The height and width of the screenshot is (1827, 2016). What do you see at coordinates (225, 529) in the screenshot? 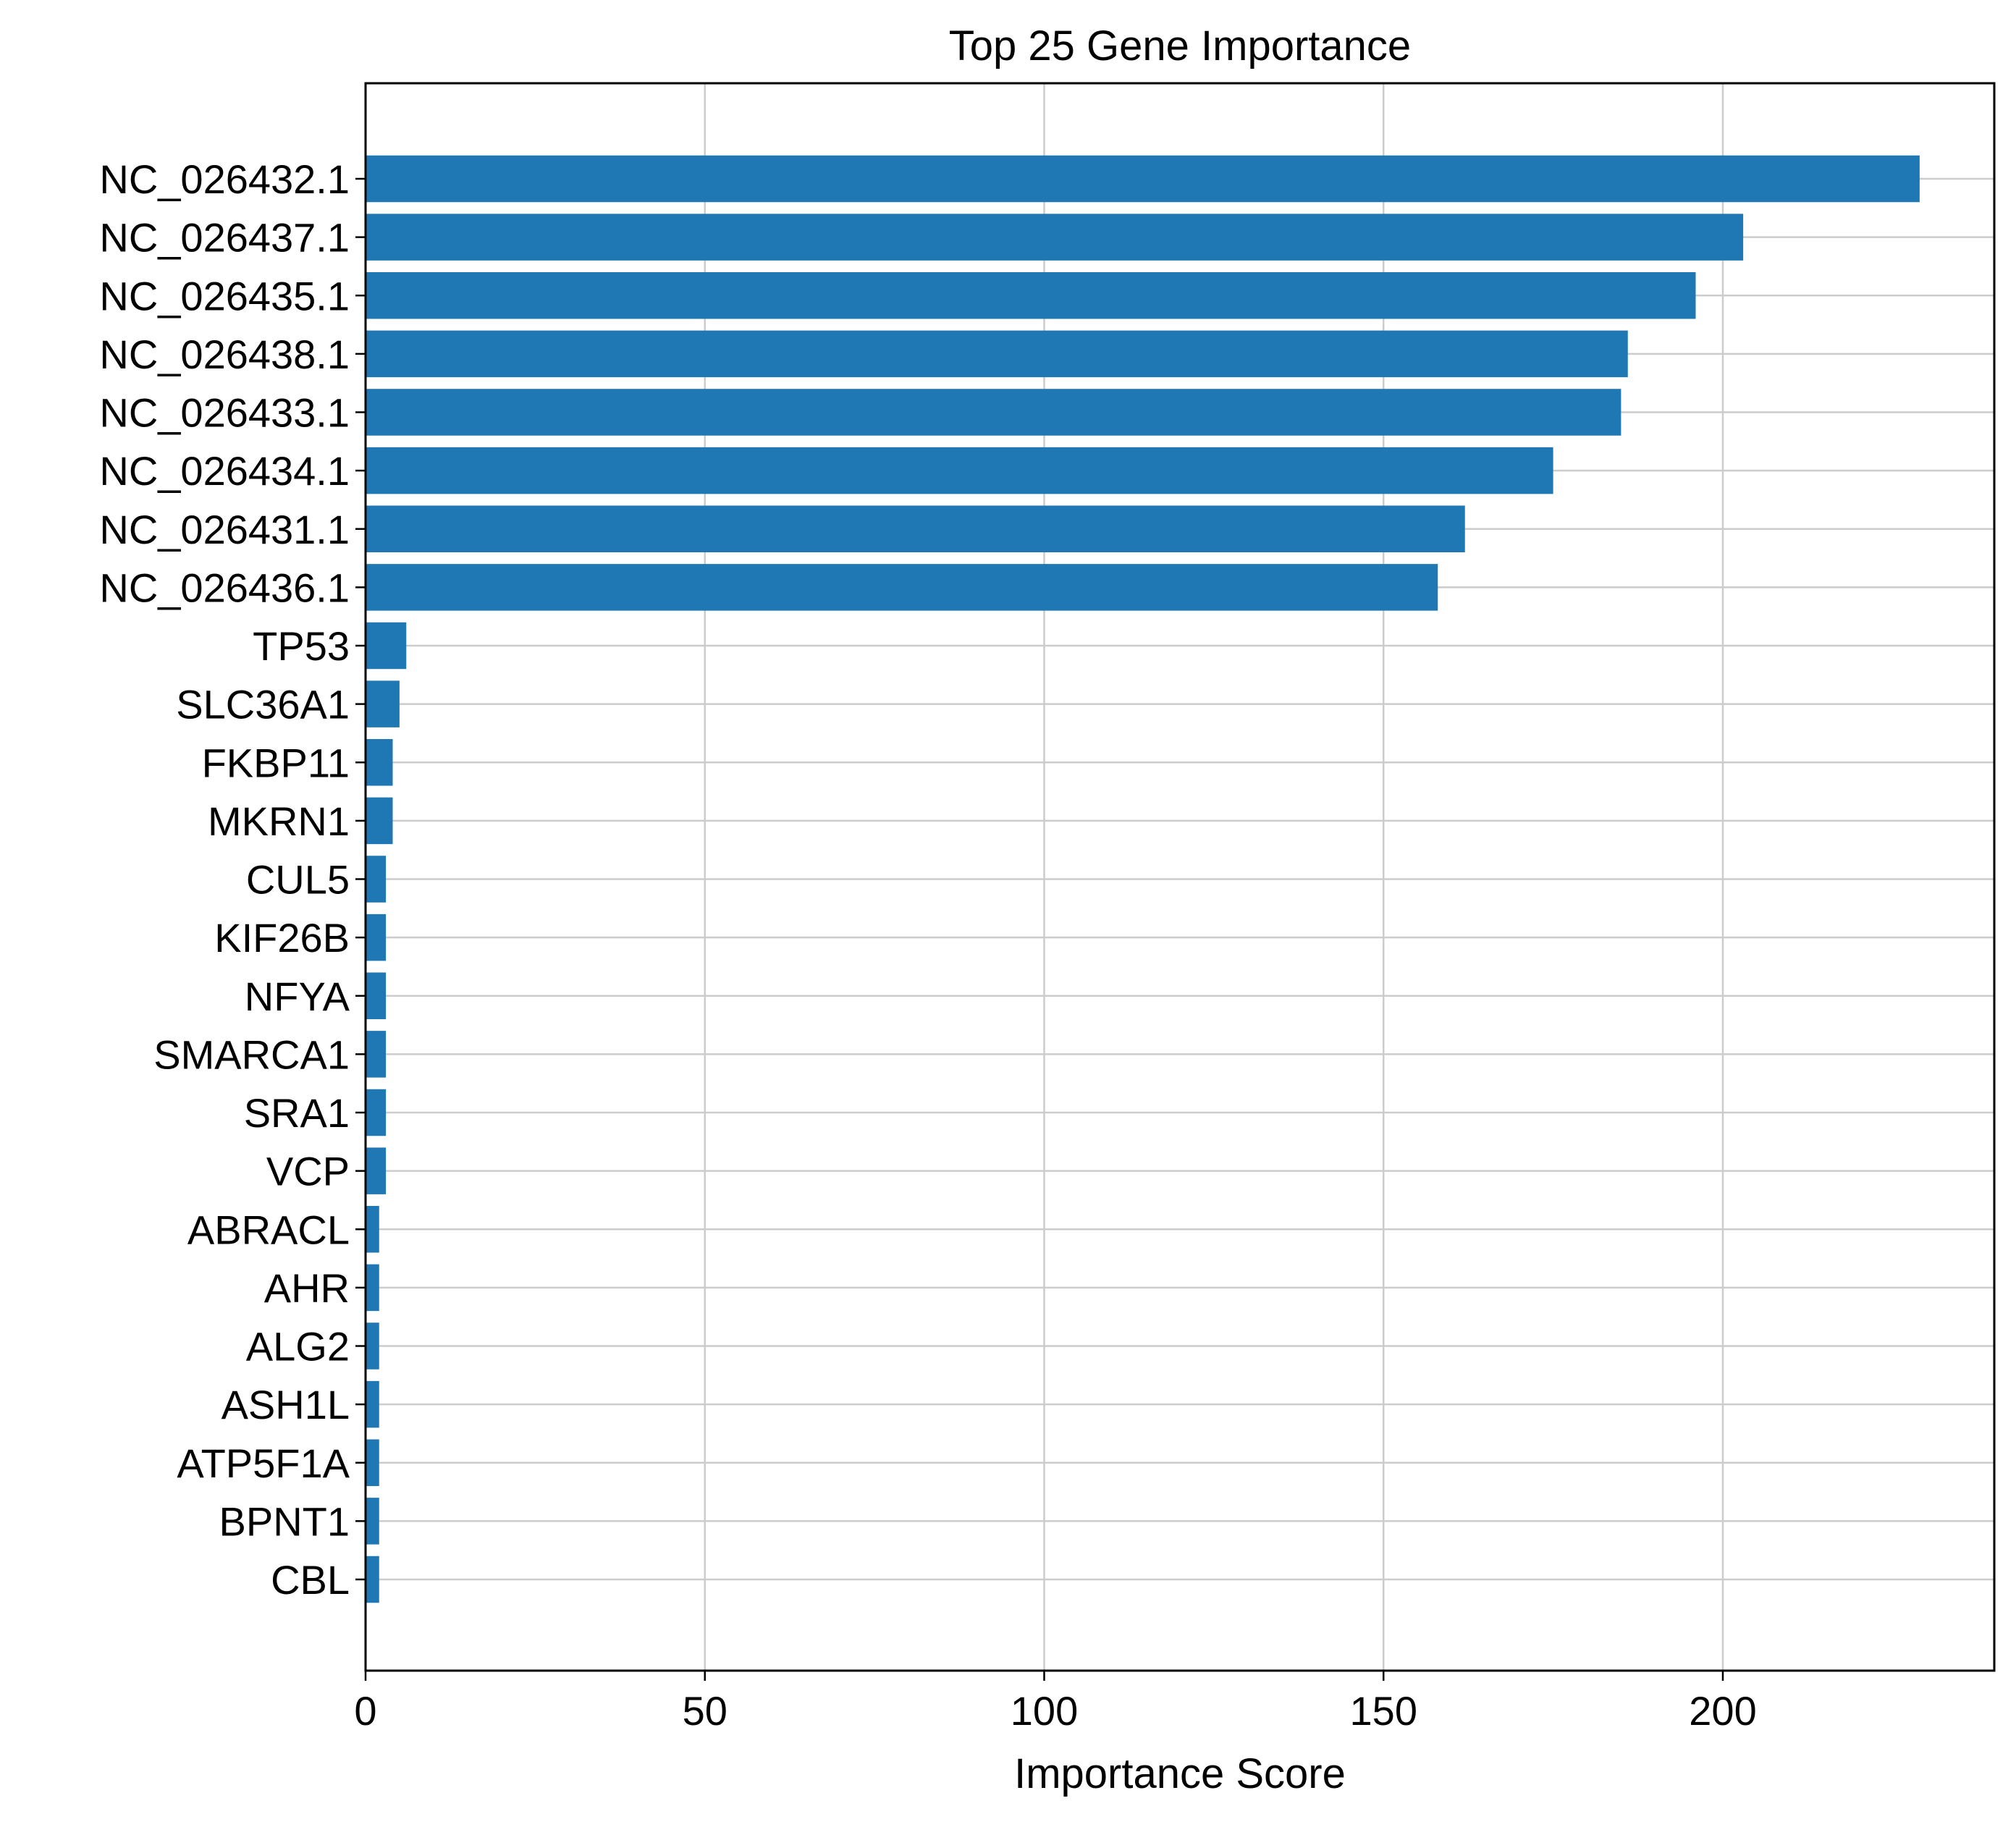
I see `y-tick-label: NC_026431.1` at bounding box center [225, 529].